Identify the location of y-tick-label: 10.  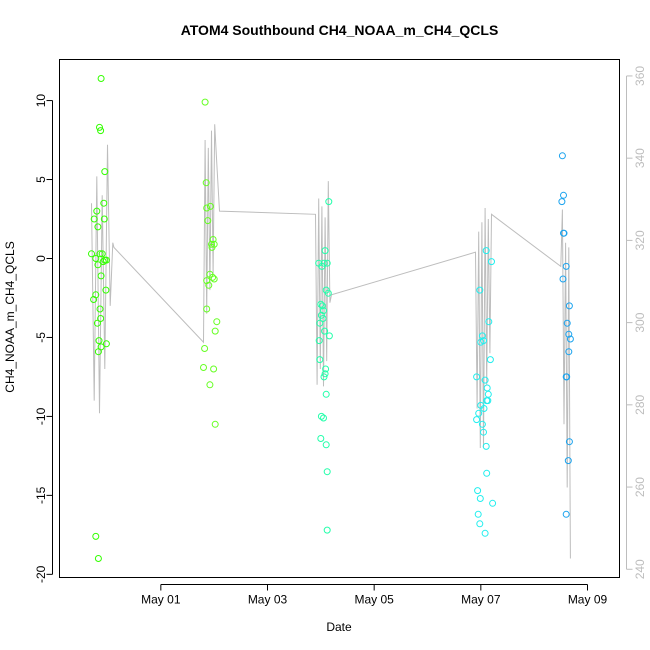
(41, 101).